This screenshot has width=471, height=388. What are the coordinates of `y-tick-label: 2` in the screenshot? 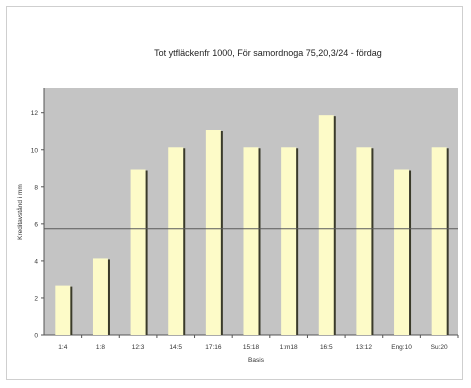 It's located at (36, 298).